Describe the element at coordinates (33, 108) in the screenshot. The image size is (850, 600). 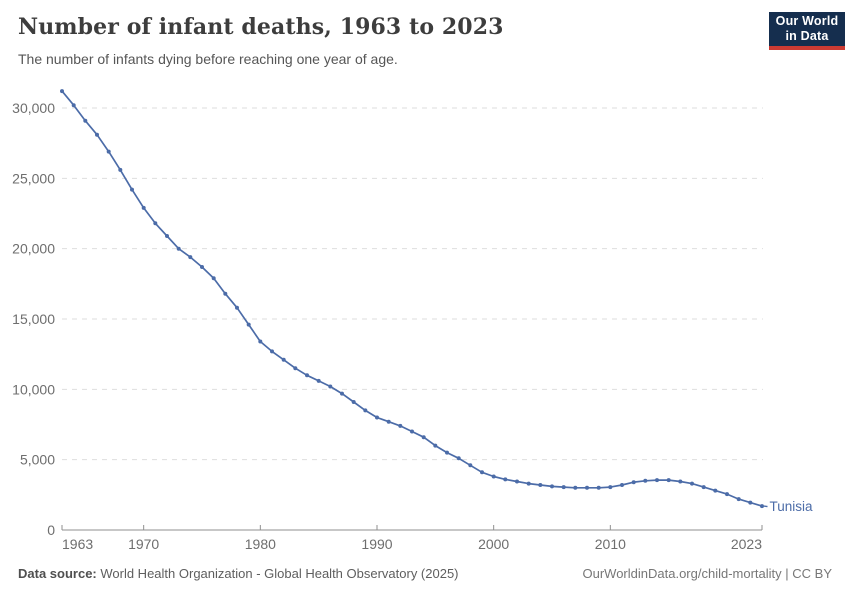
I see `y-axis-label: 30,000` at that location.